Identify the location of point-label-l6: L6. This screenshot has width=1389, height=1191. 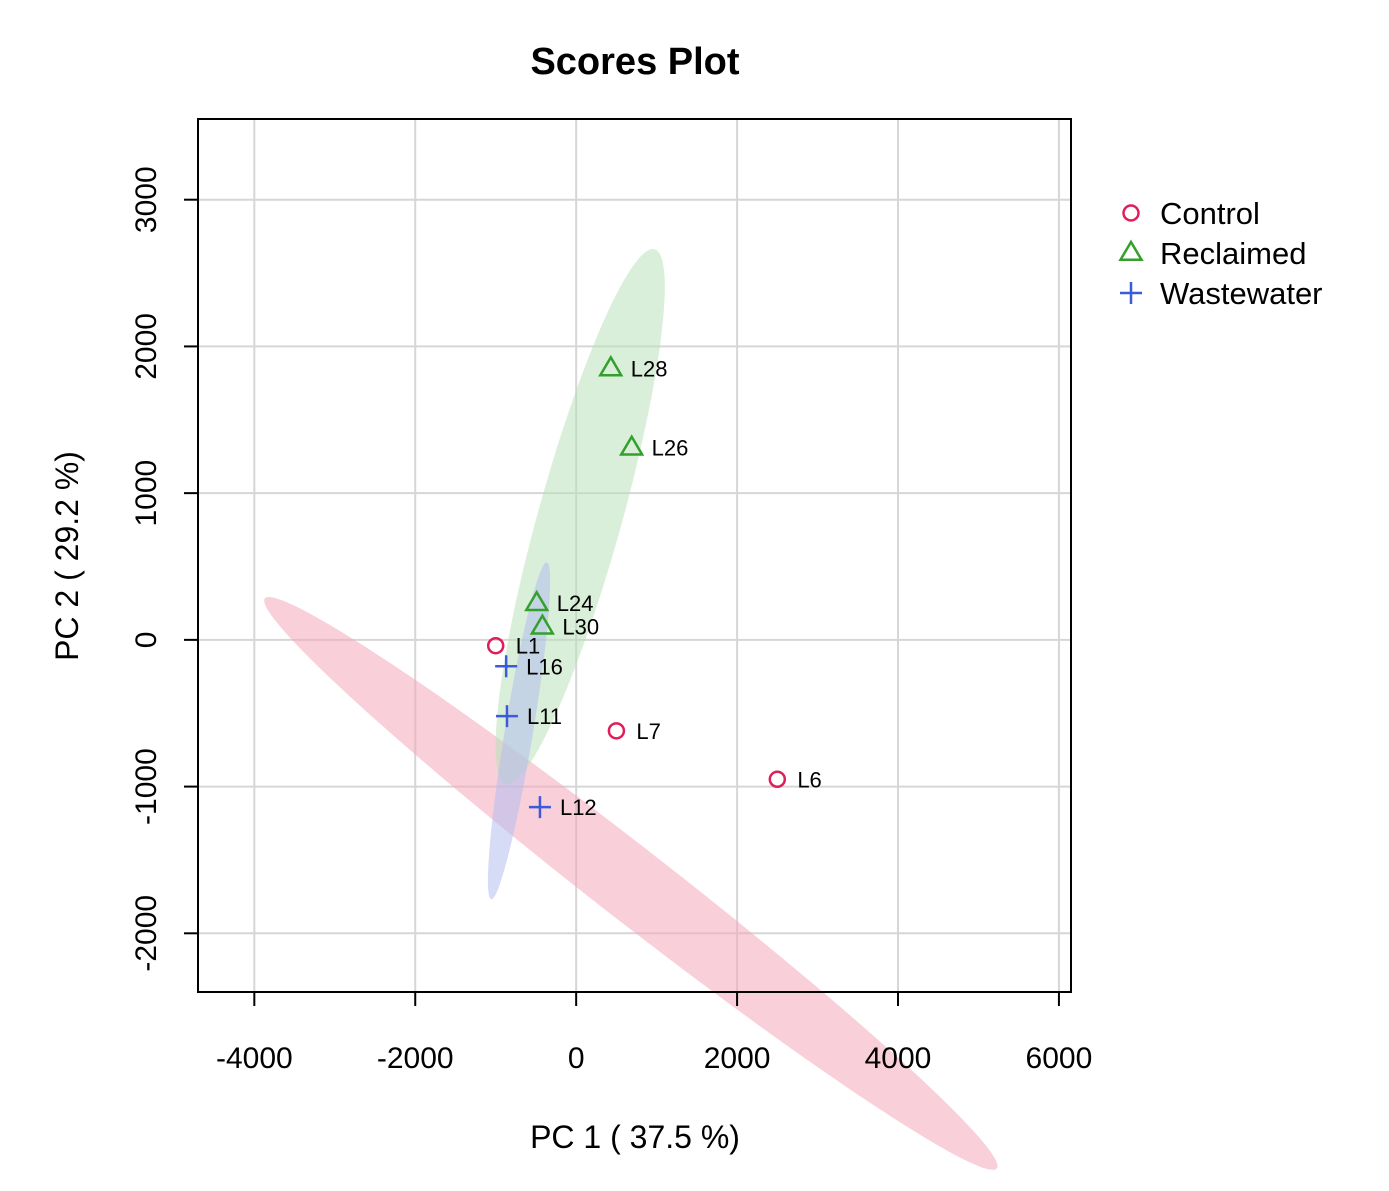
(809, 779).